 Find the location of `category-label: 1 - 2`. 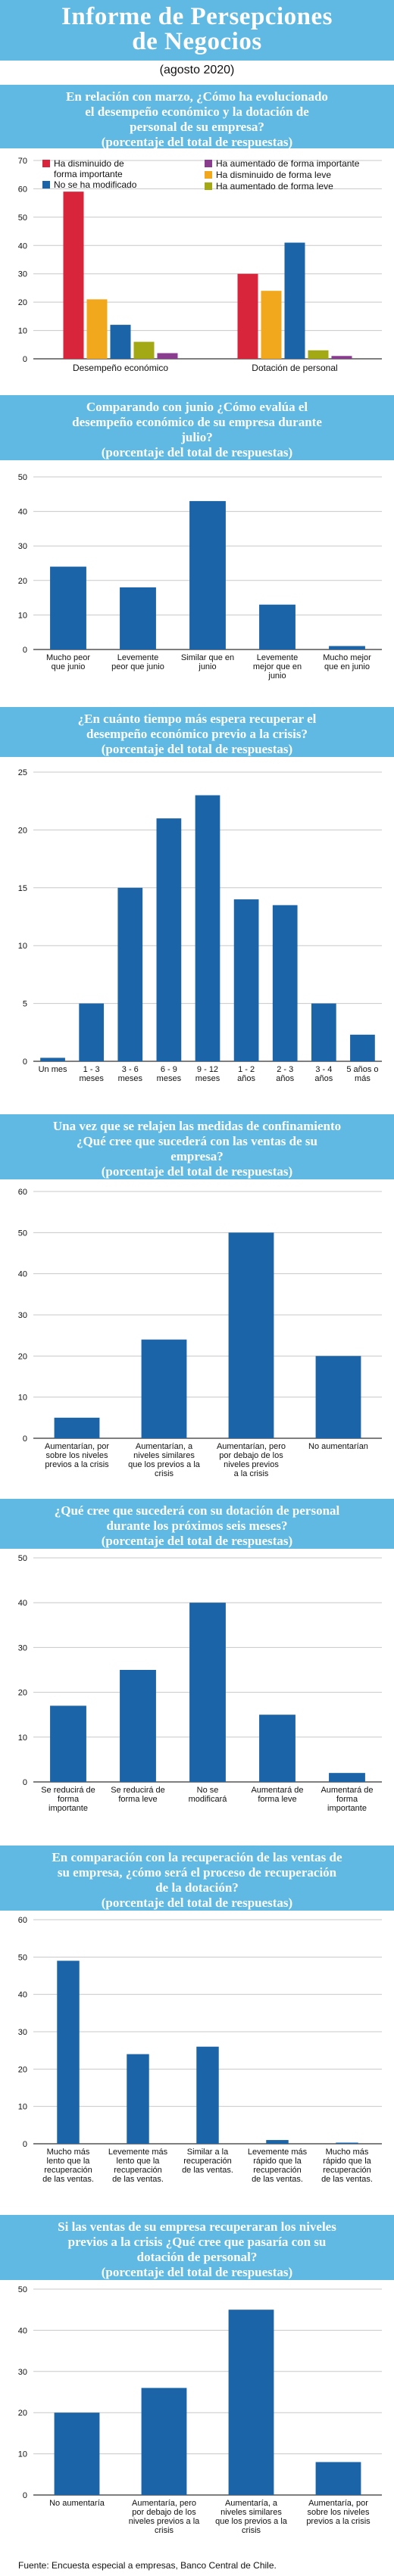

category-label: 1 - 2 is located at coordinates (246, 1069).